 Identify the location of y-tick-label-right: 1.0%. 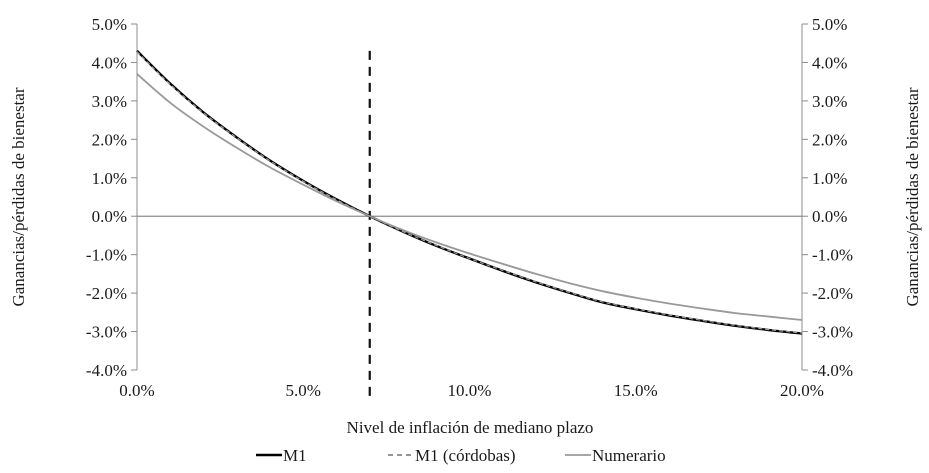
(829, 178).